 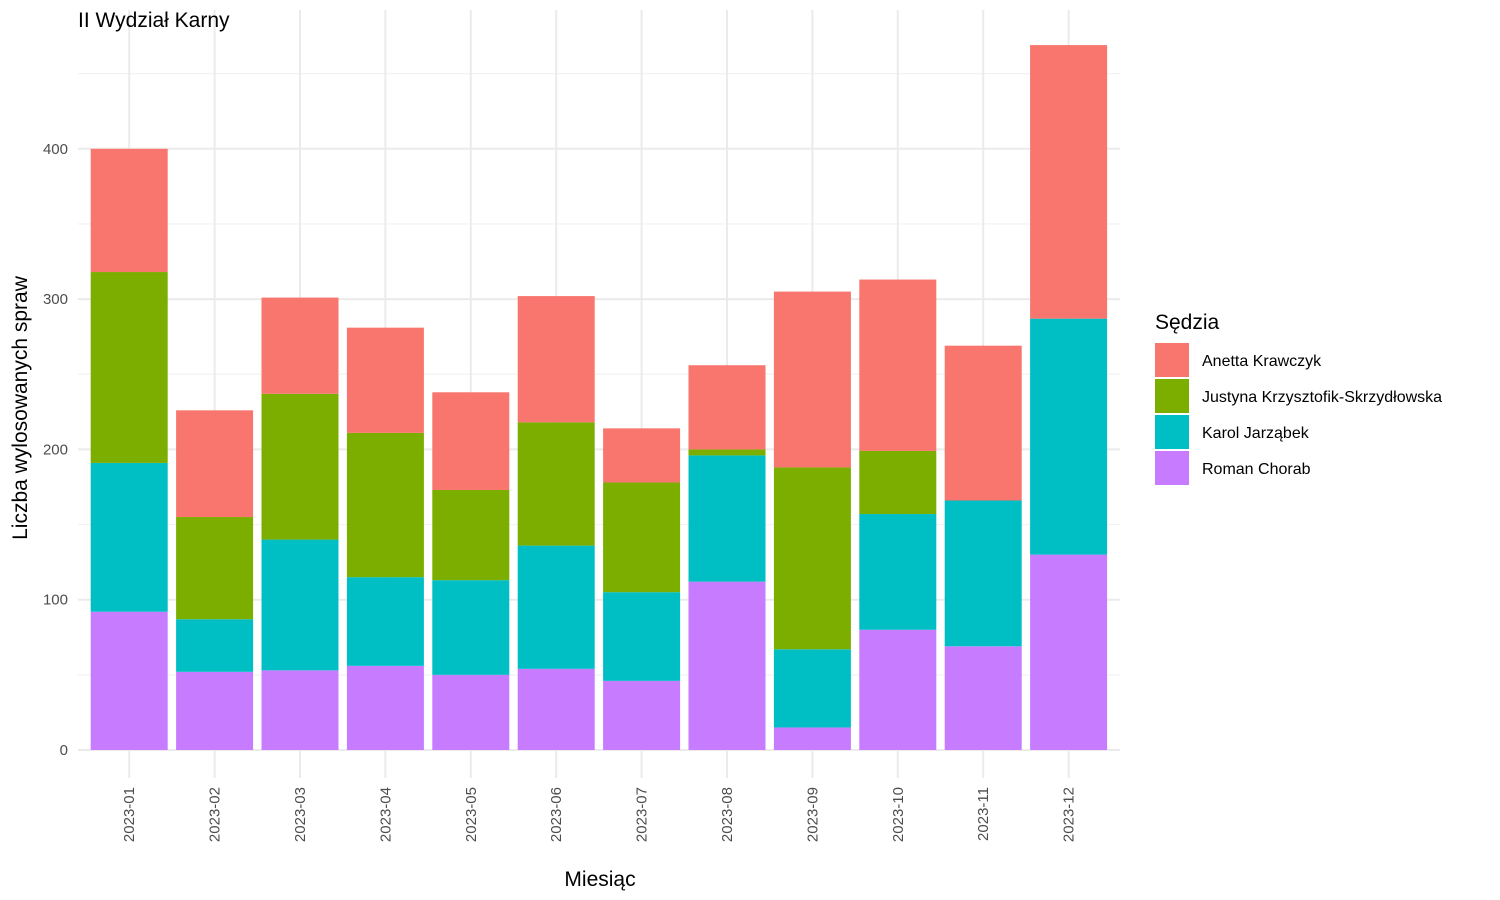 What do you see at coordinates (1322, 397) in the screenshot?
I see `legend-label: Justyna Krzysztofik-Skrzydłowska` at bounding box center [1322, 397].